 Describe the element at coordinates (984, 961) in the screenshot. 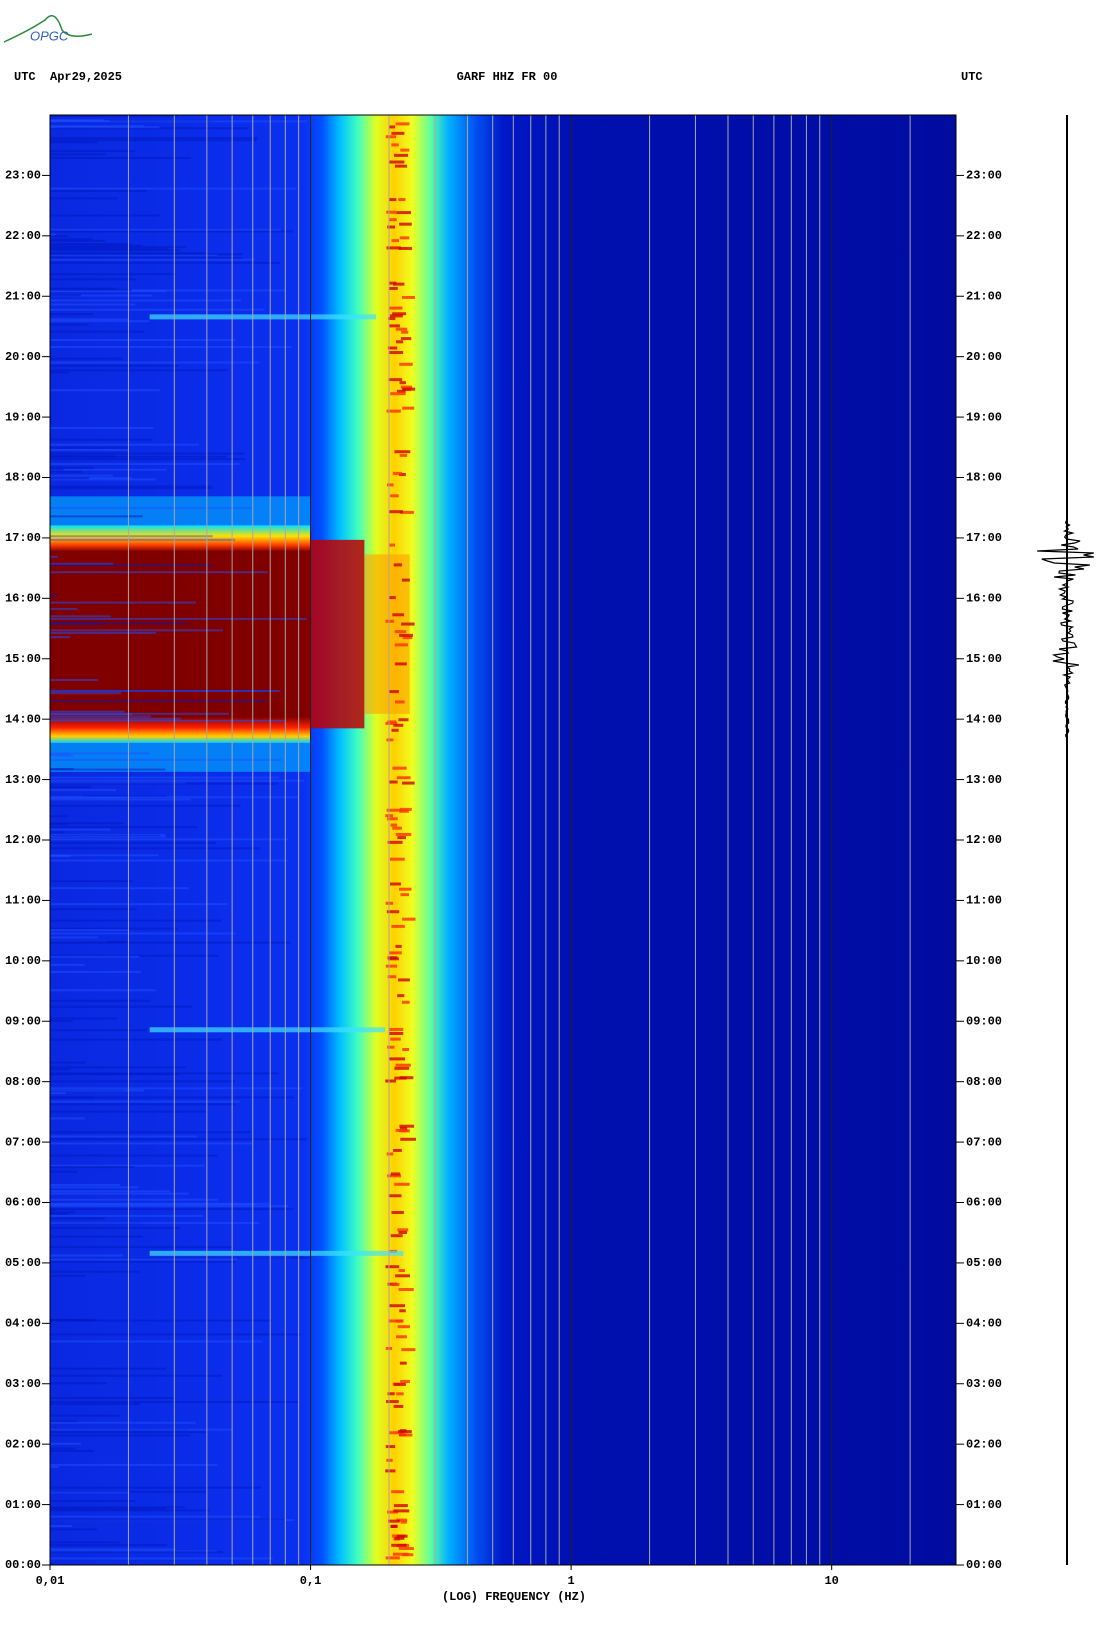

I see `y-tick-label-right: 10:00` at that location.